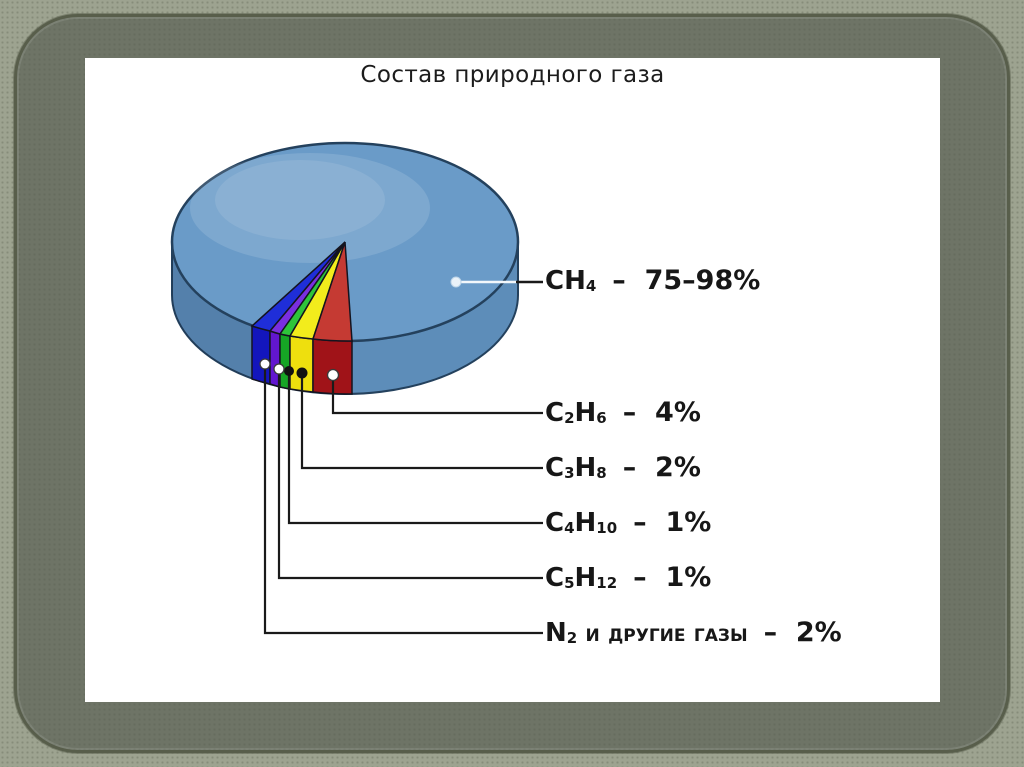 Image resolution: width=1024 pixels, height=767 pixels. I want to click on formula-subscript: 3, so click(569, 473).